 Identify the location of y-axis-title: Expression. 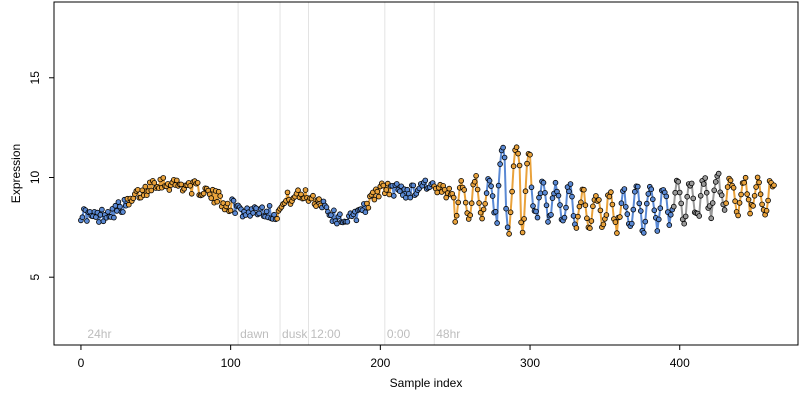
(16, 173).